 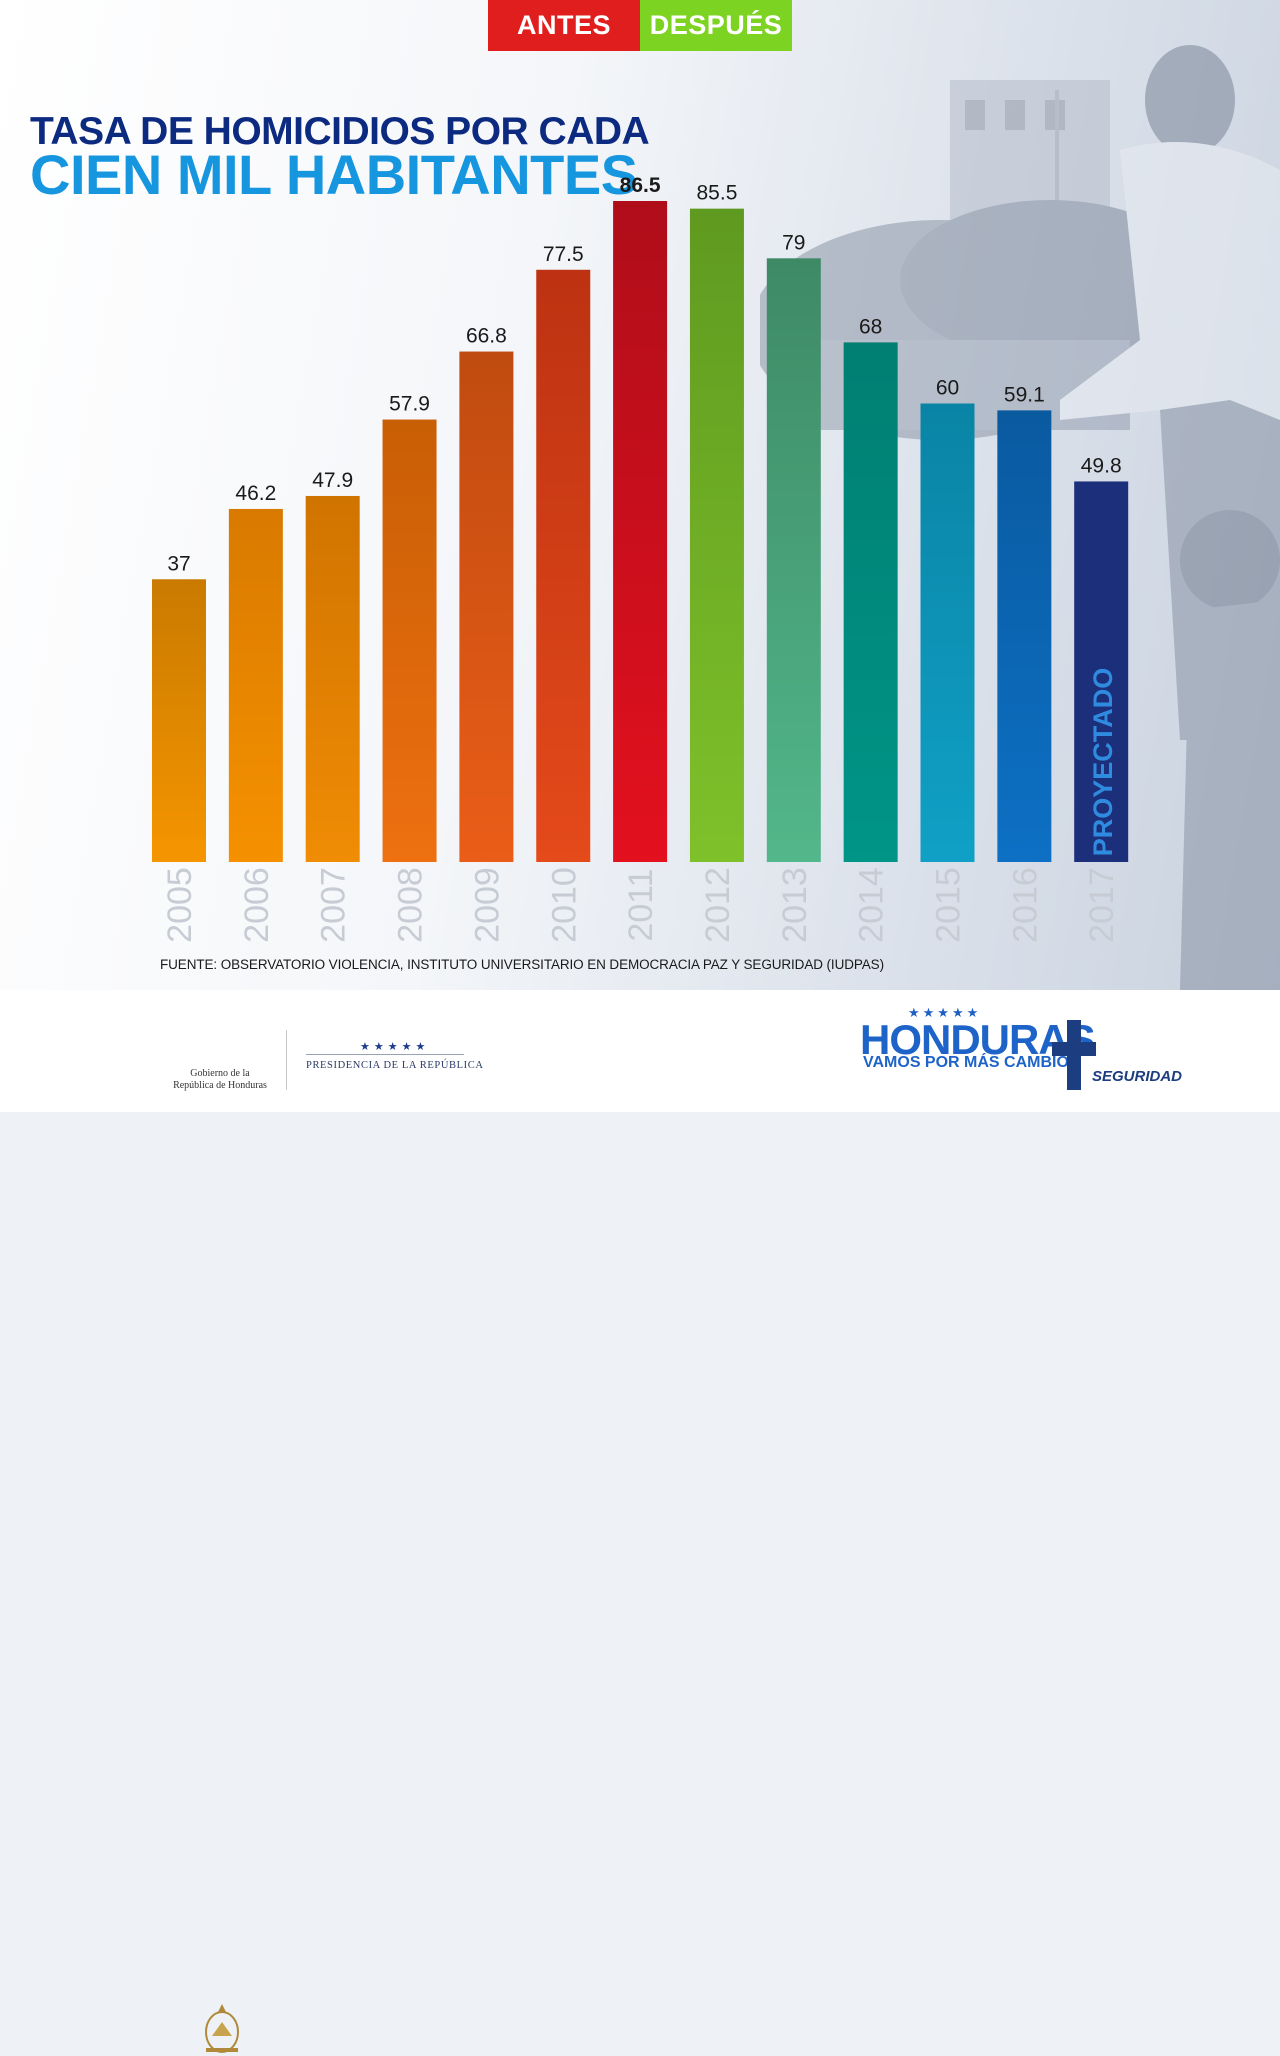 I want to click on x-tick-2010: 2010, so click(x=564, y=905).